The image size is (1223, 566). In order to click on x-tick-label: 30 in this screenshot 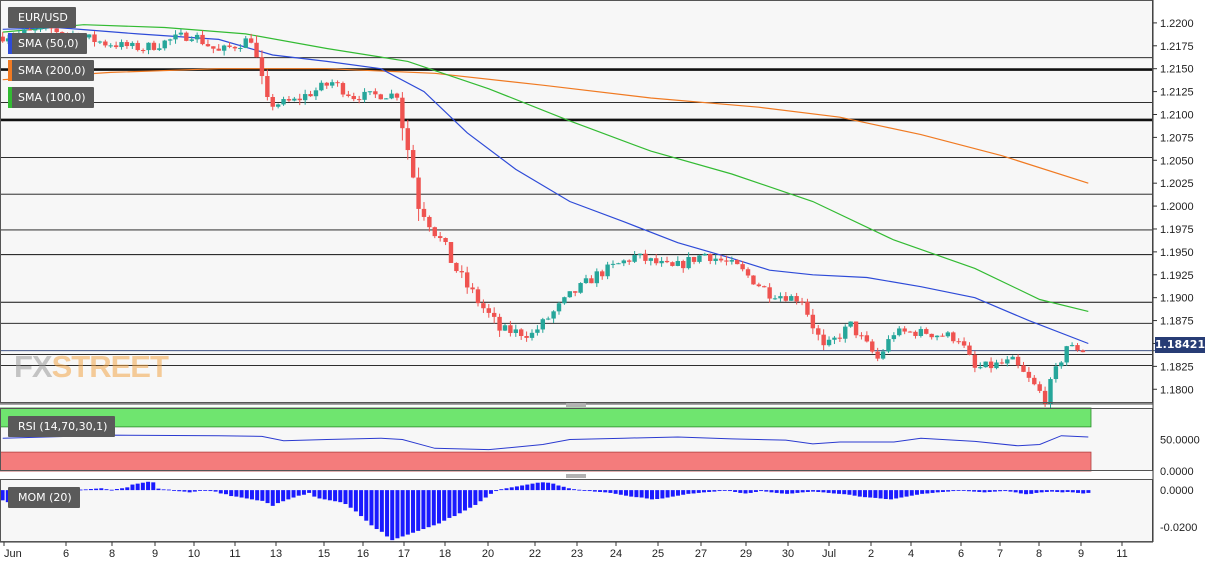, I will do `click(788, 554)`.